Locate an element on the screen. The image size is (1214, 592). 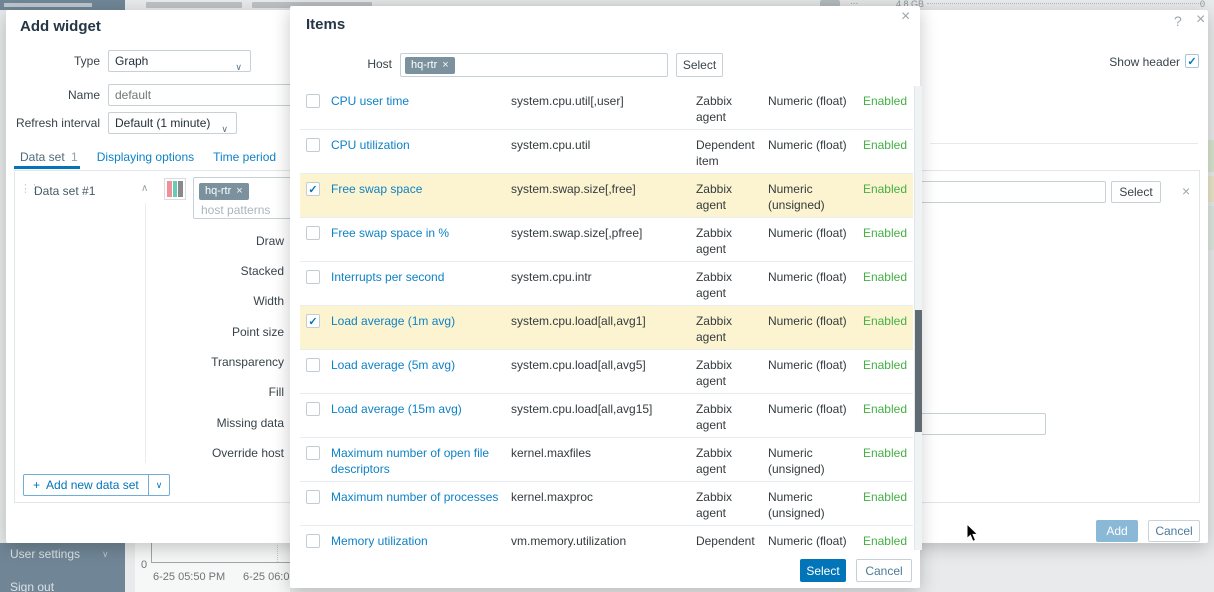
host-tag-label: hq-rtr is located at coordinates (424, 65).